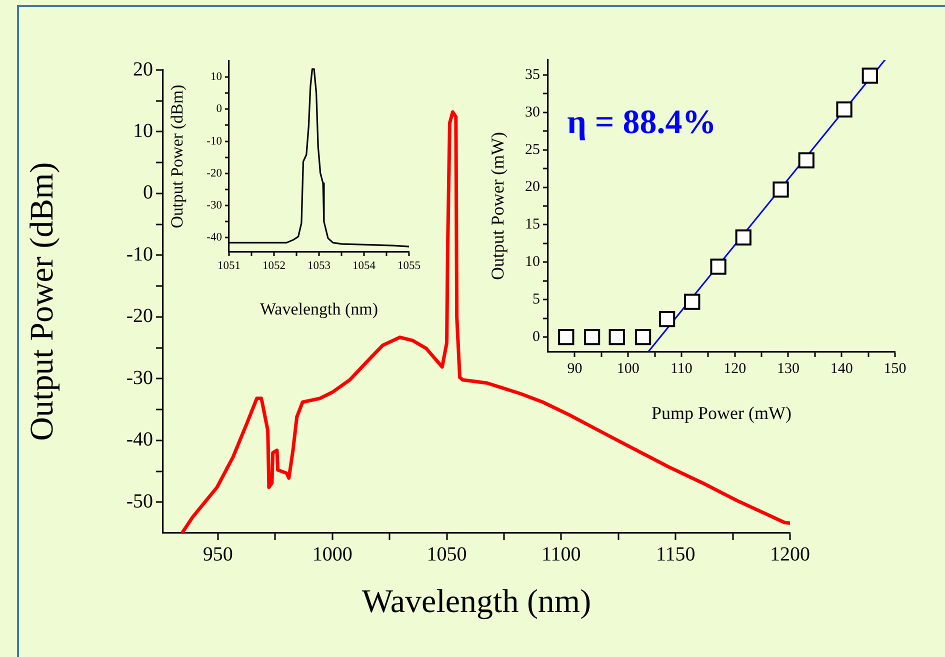 This screenshot has width=945, height=657. What do you see at coordinates (217, 554) in the screenshot?
I see `x-tick-label: 950` at bounding box center [217, 554].